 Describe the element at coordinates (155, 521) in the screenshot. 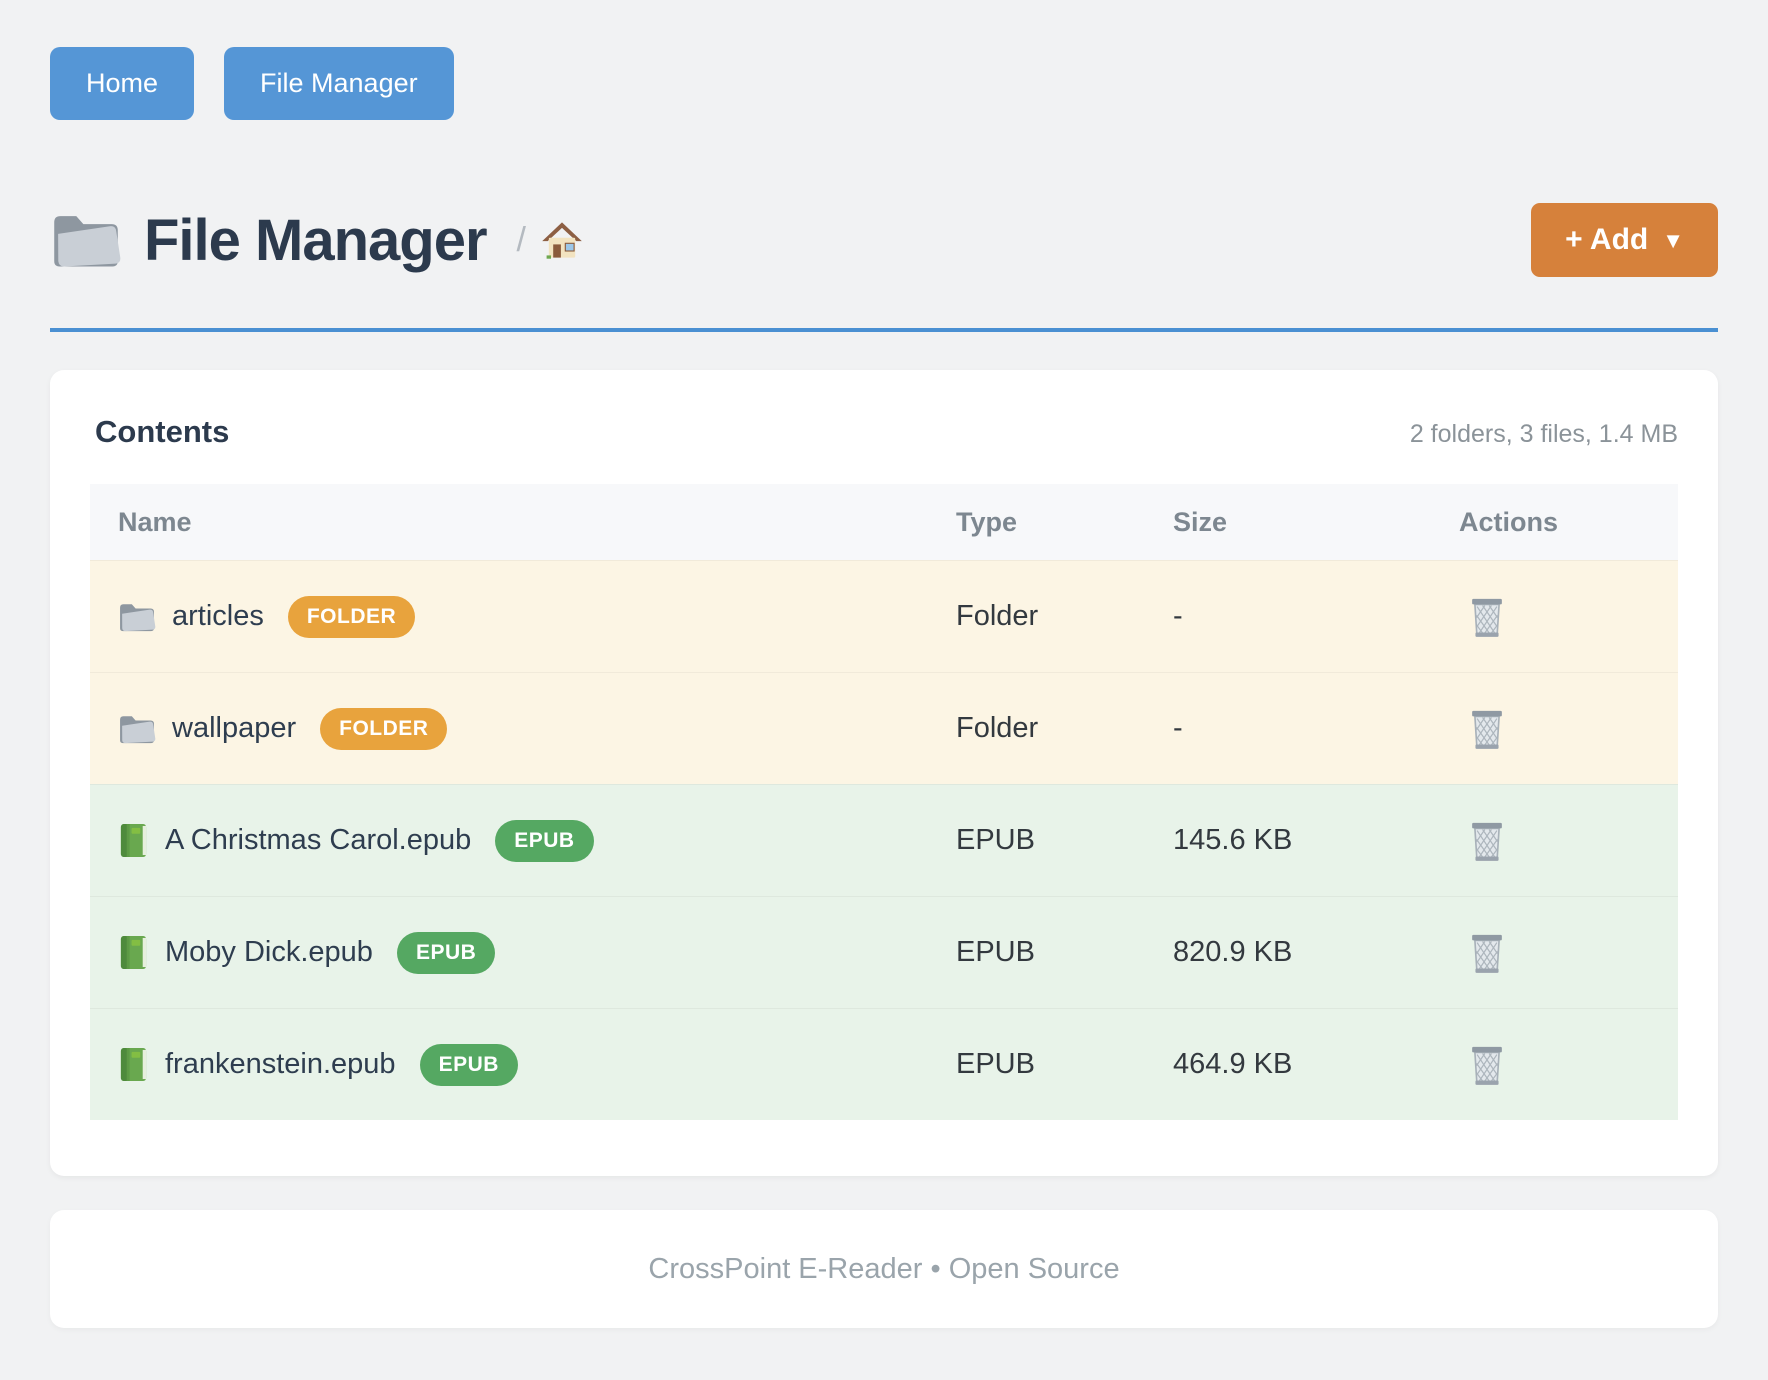

I see `column-header-name: Name` at that location.